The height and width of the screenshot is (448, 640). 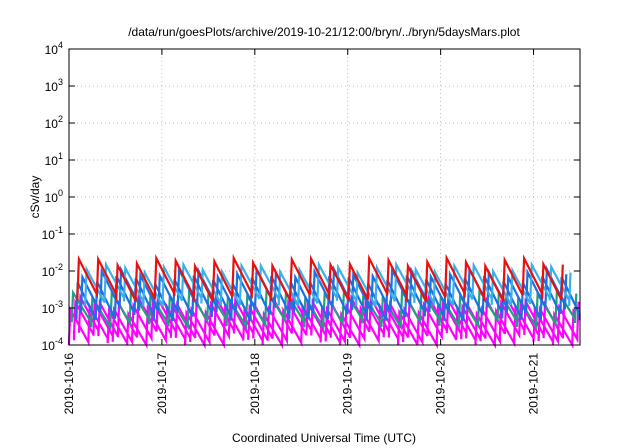 What do you see at coordinates (534, 384) in the screenshot?
I see `x-tick-label: 2019-10-21` at bounding box center [534, 384].